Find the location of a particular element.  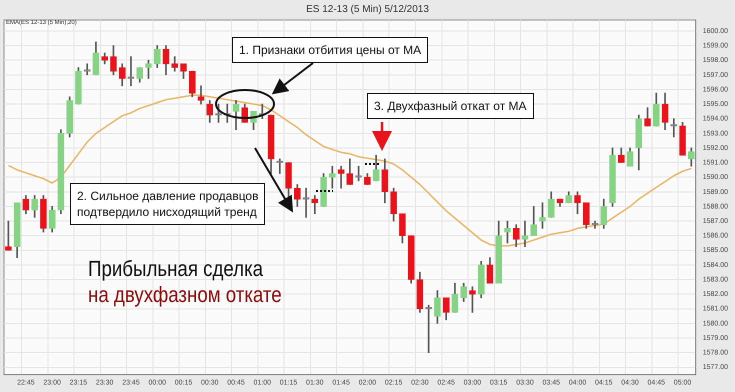

chart-title: ES 12-13 (5 Min) 5/12/2013 is located at coordinates (368, 9).